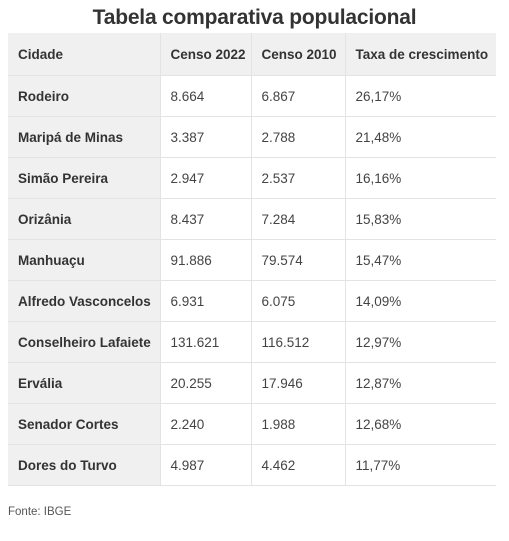  I want to click on census-2010-cell: 17.946, so click(298, 383).